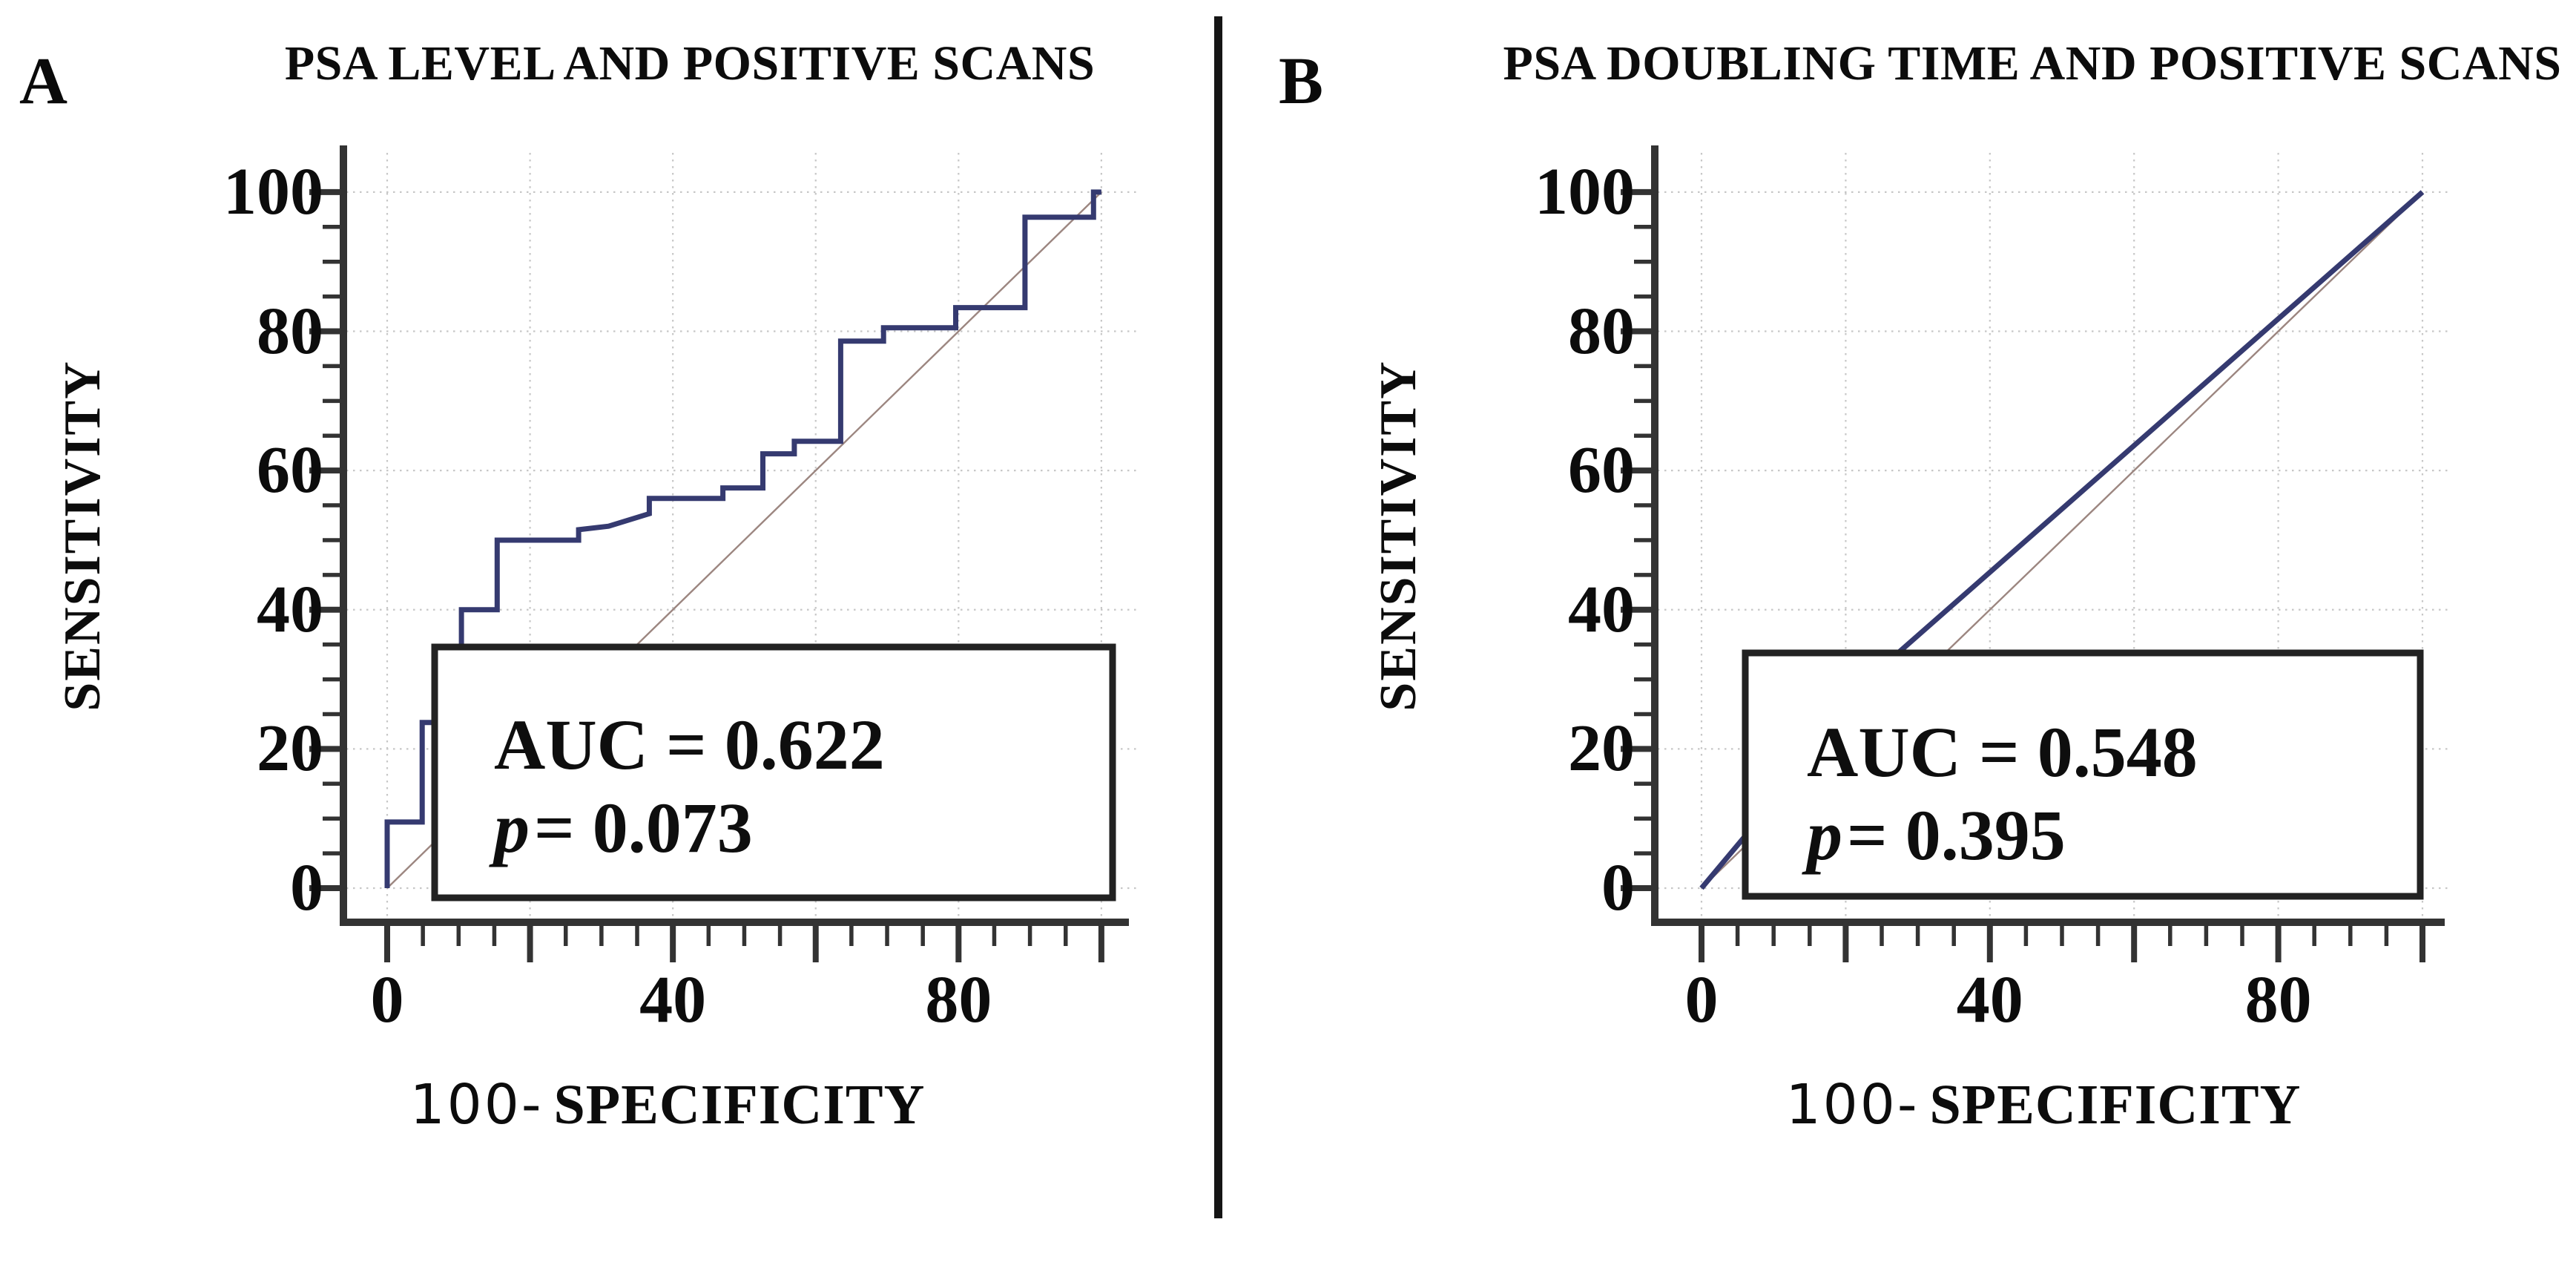  I want to click on panel-b-x-tick-label: 40, so click(1990, 1000).